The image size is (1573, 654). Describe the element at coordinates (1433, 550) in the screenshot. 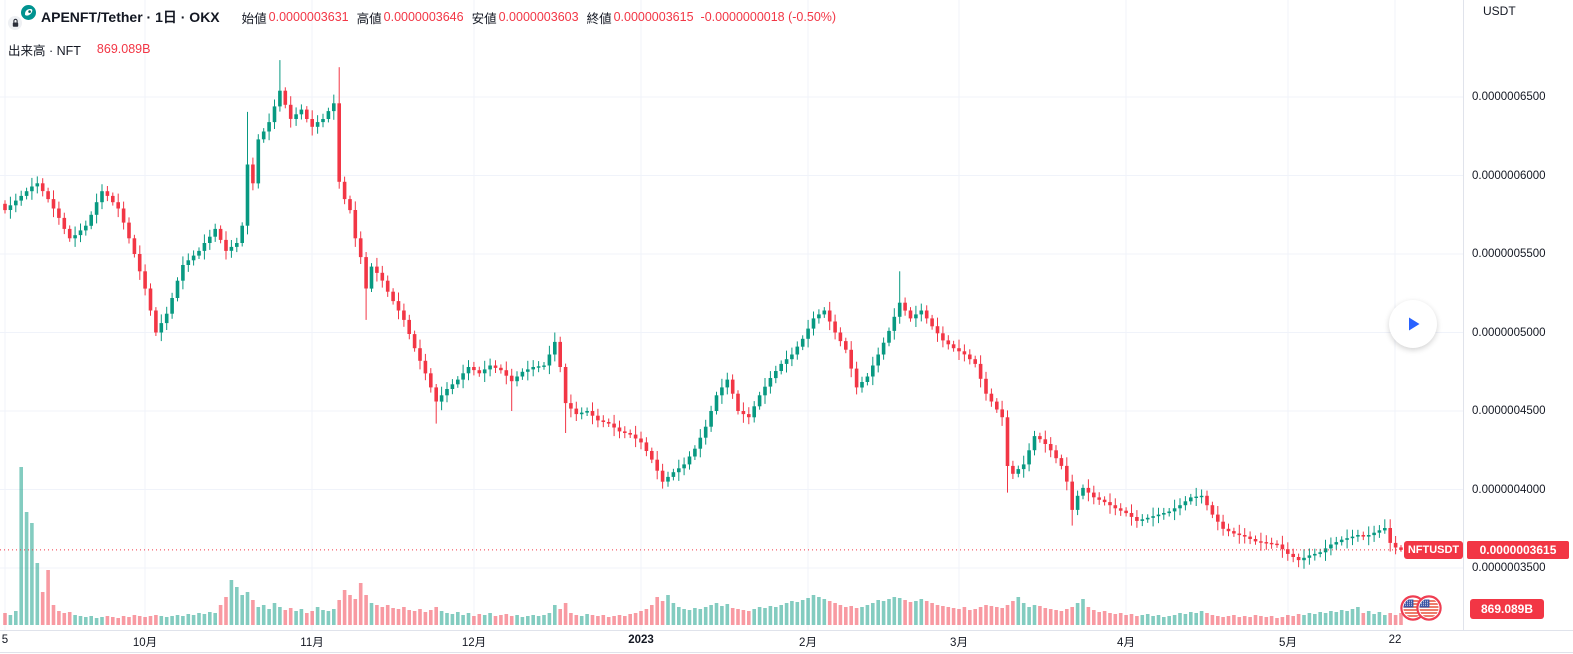

I see `symbol-price-label-badge: NFTUSDT` at that location.